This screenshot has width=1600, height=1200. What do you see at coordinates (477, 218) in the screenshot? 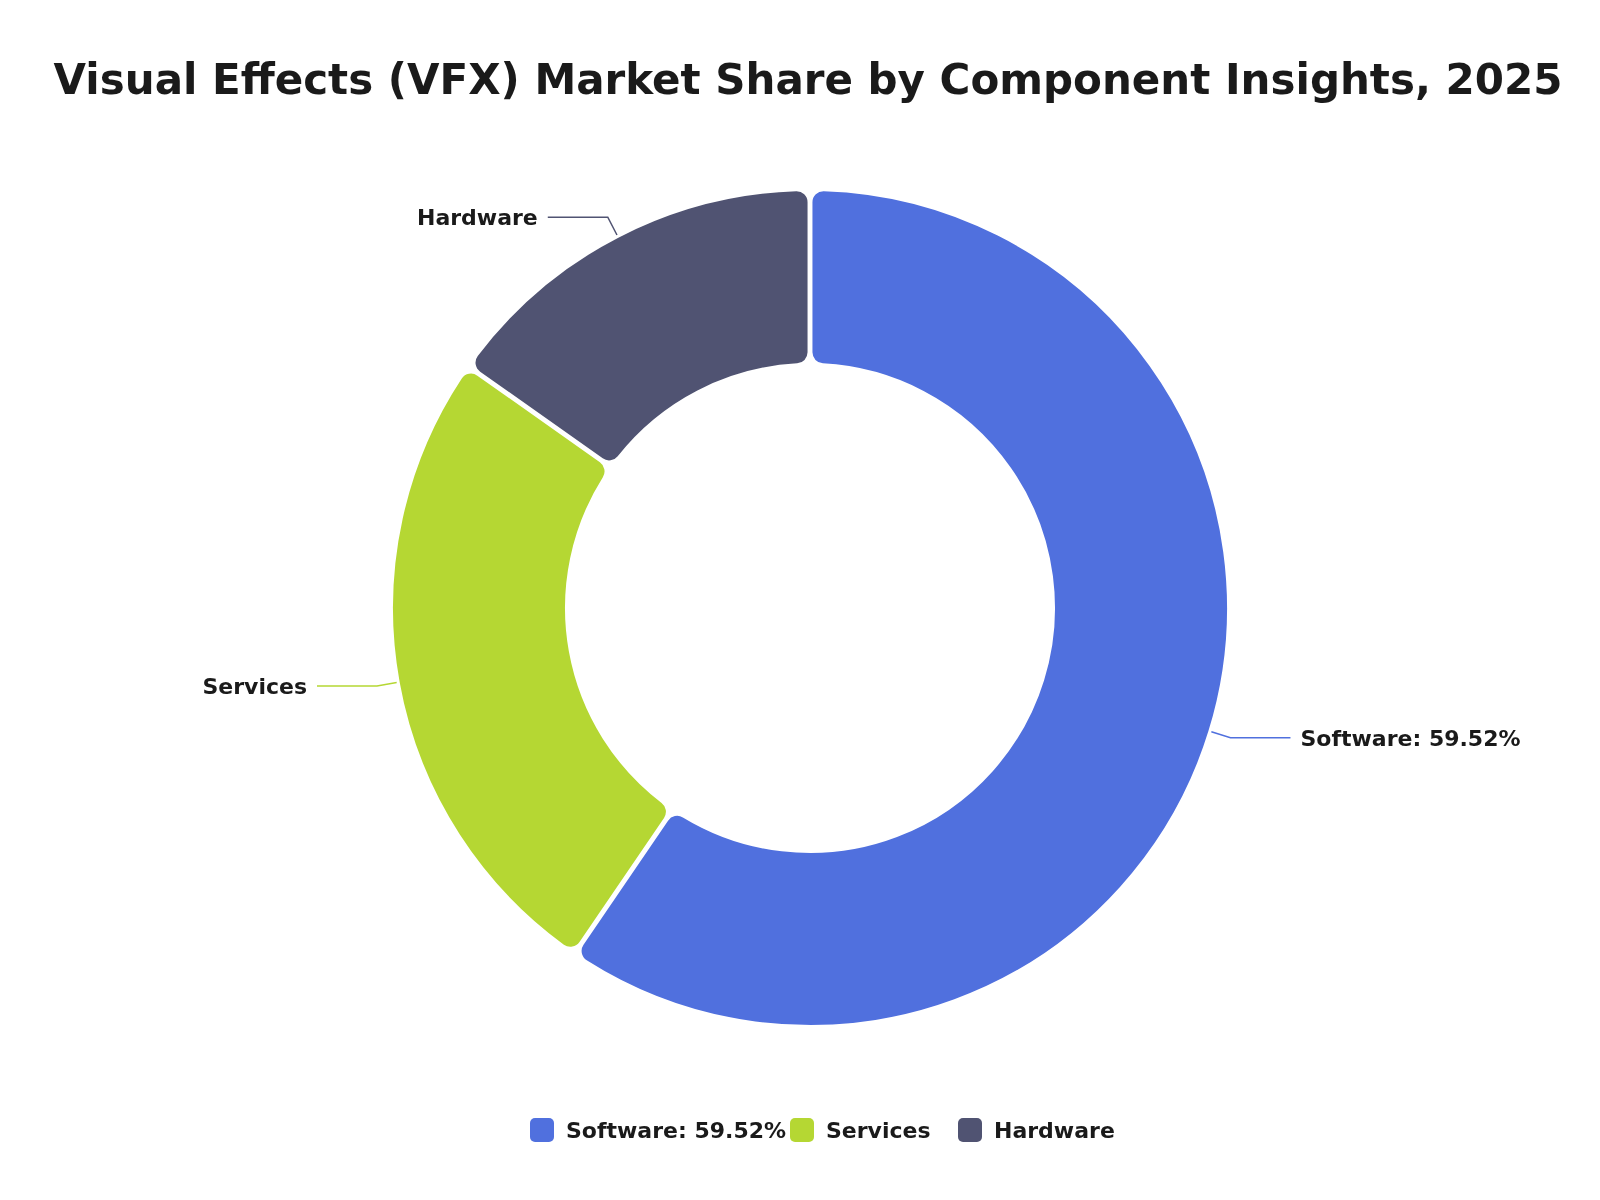
I see `slice-label: Hardware` at bounding box center [477, 218].